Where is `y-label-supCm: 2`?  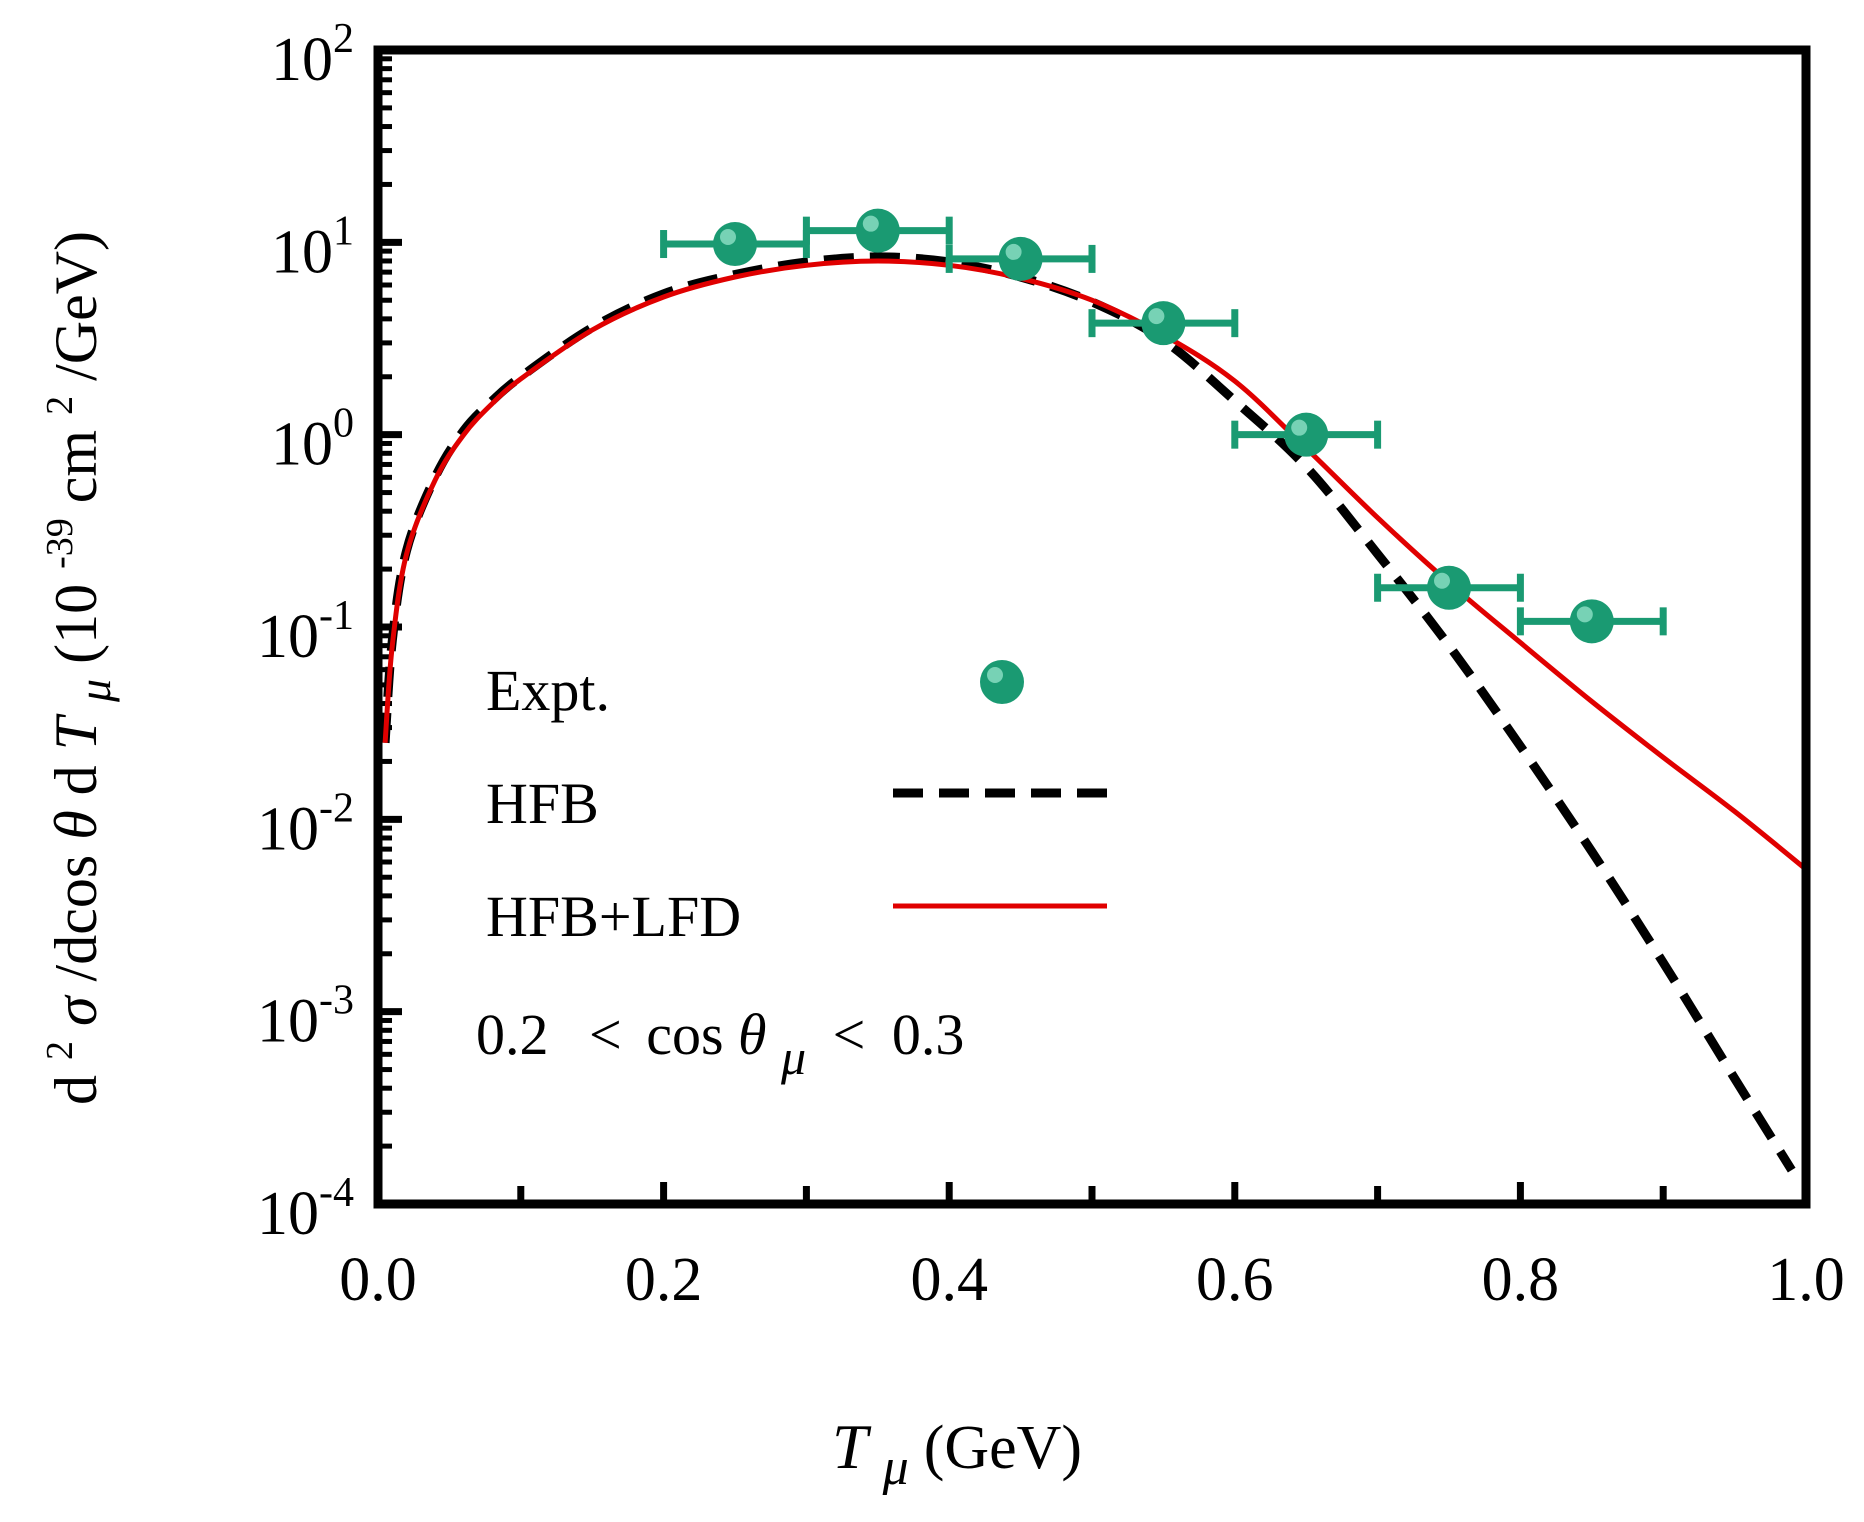
y-label-supCm: 2 is located at coordinates (60, 405).